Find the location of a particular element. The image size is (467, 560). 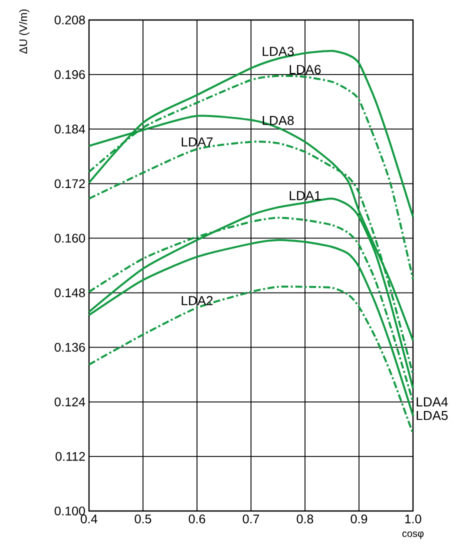

y-tick-label: 0.208 is located at coordinates (69, 20).